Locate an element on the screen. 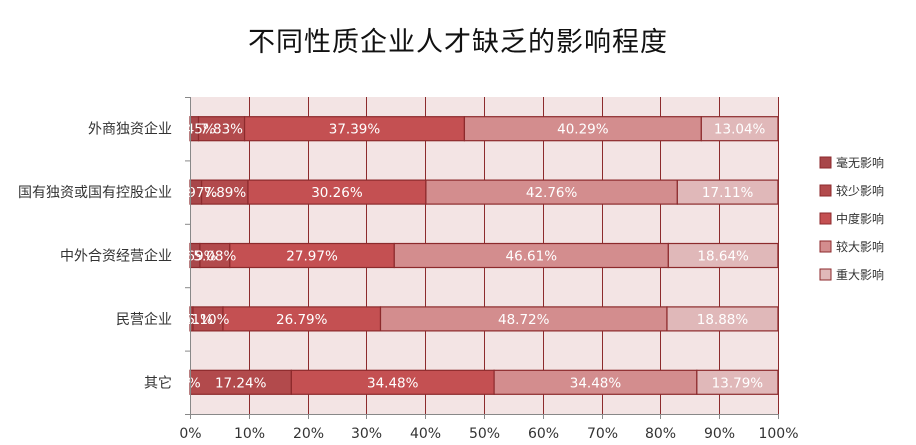  data-label: 46.61% is located at coordinates (532, 257).